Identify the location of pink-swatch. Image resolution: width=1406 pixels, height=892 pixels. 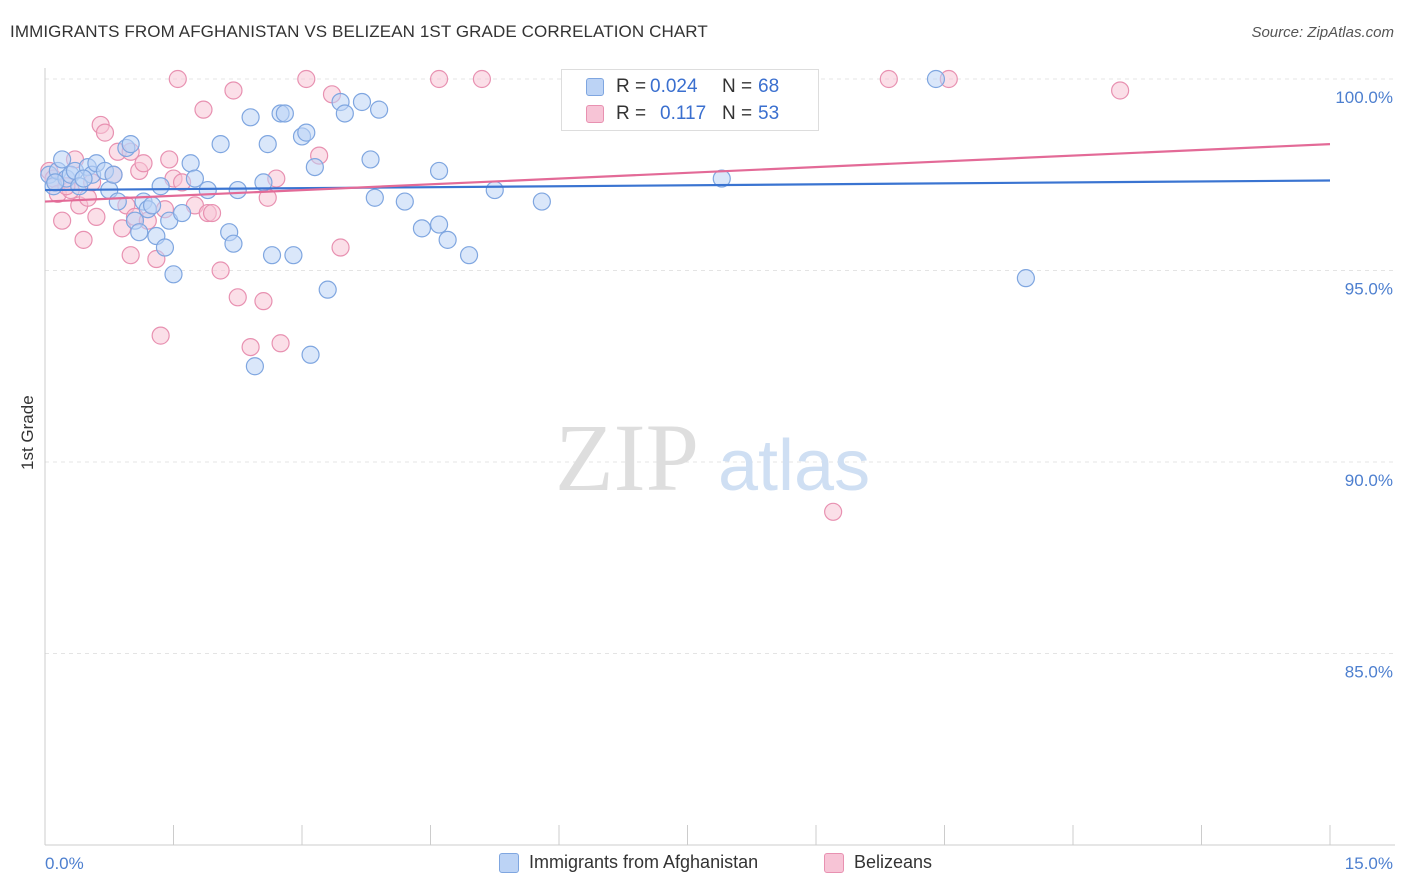
(834, 862).